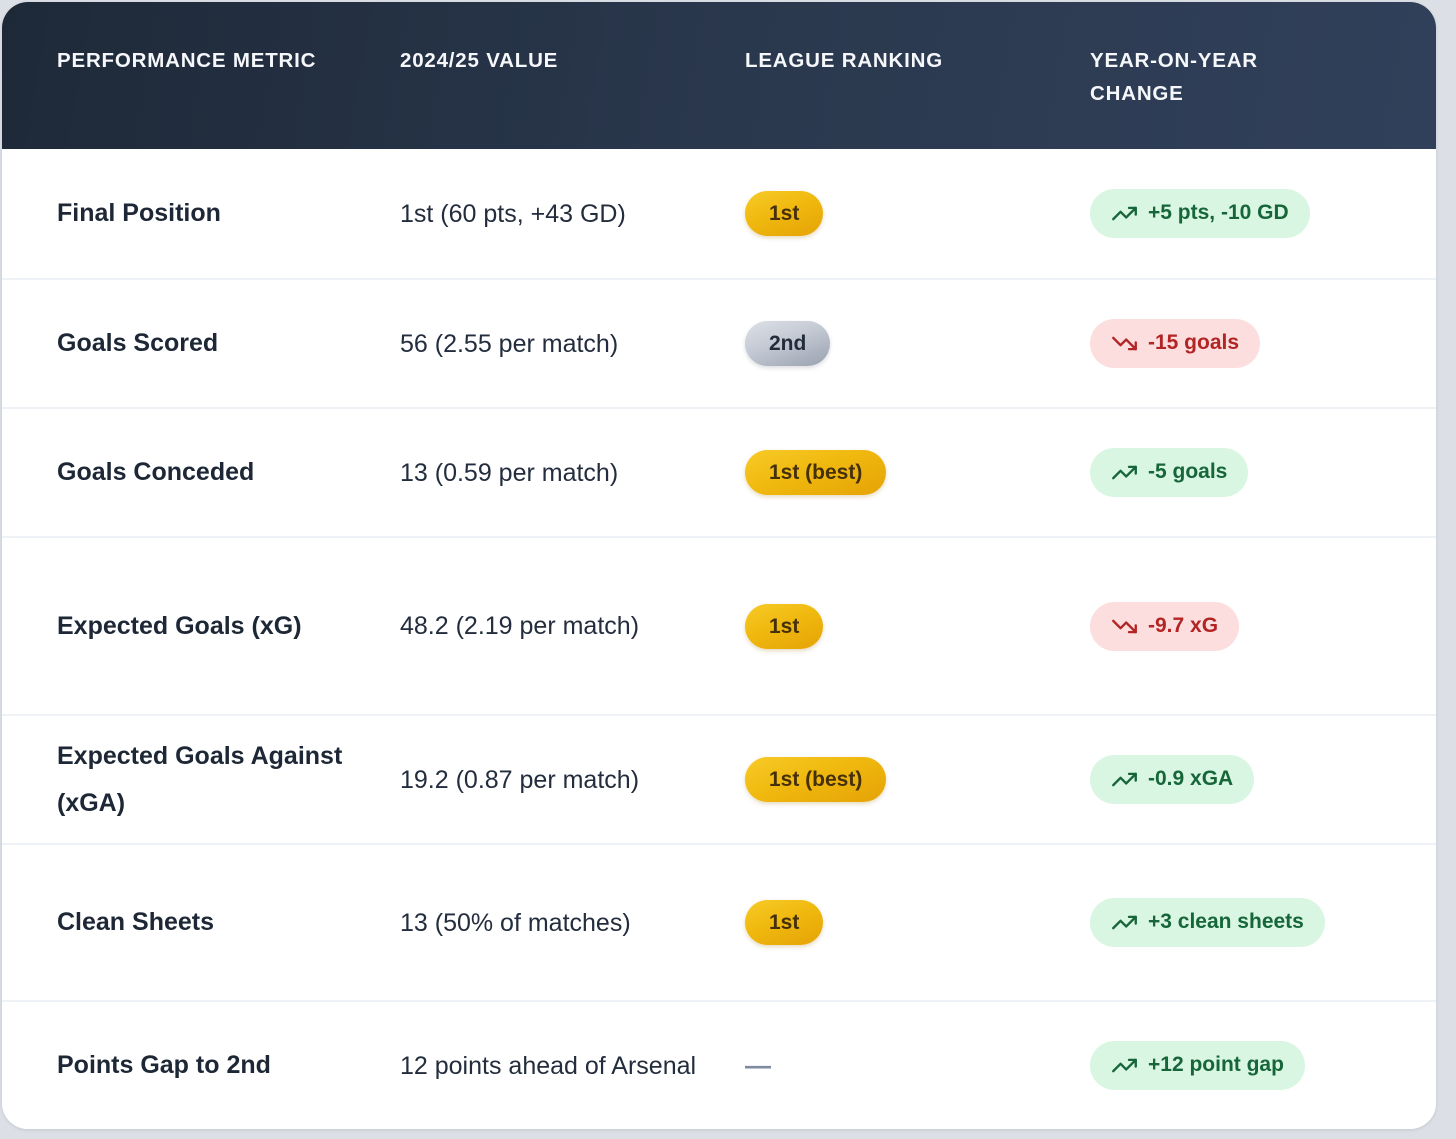 The height and width of the screenshot is (1139, 1456). What do you see at coordinates (1263, 779) in the screenshot?
I see `change-cell: -0.9 xGA` at bounding box center [1263, 779].